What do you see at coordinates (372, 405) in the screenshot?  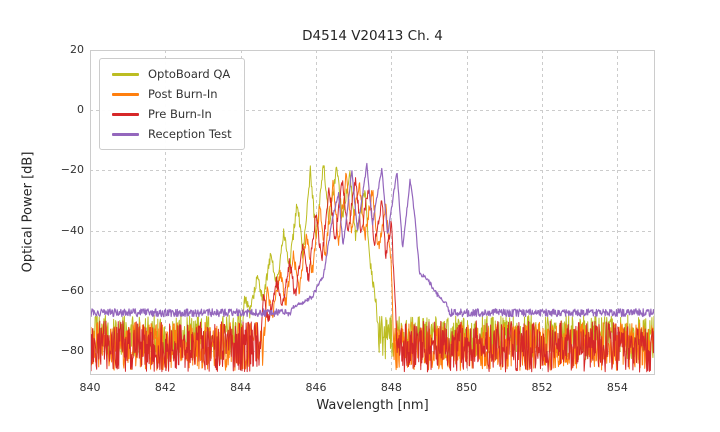 I see `x-axis-label: Wavelength [nm]` at bounding box center [372, 405].